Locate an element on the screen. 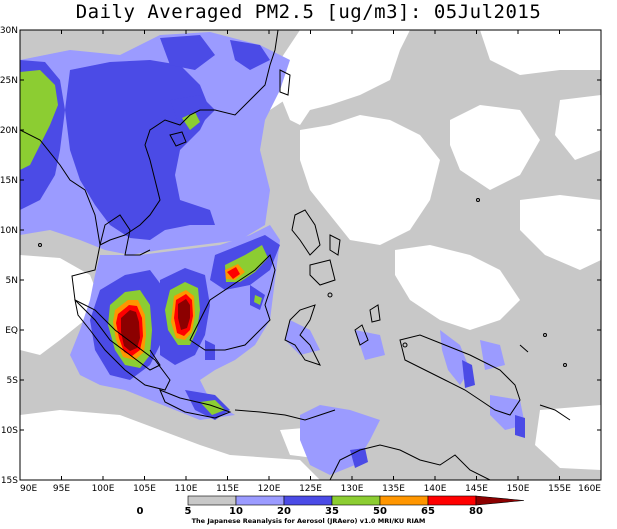 This screenshot has height=529, width=617. colorbar: 0 5 10 20 35 50 65 80 is located at coordinates (308, 506).